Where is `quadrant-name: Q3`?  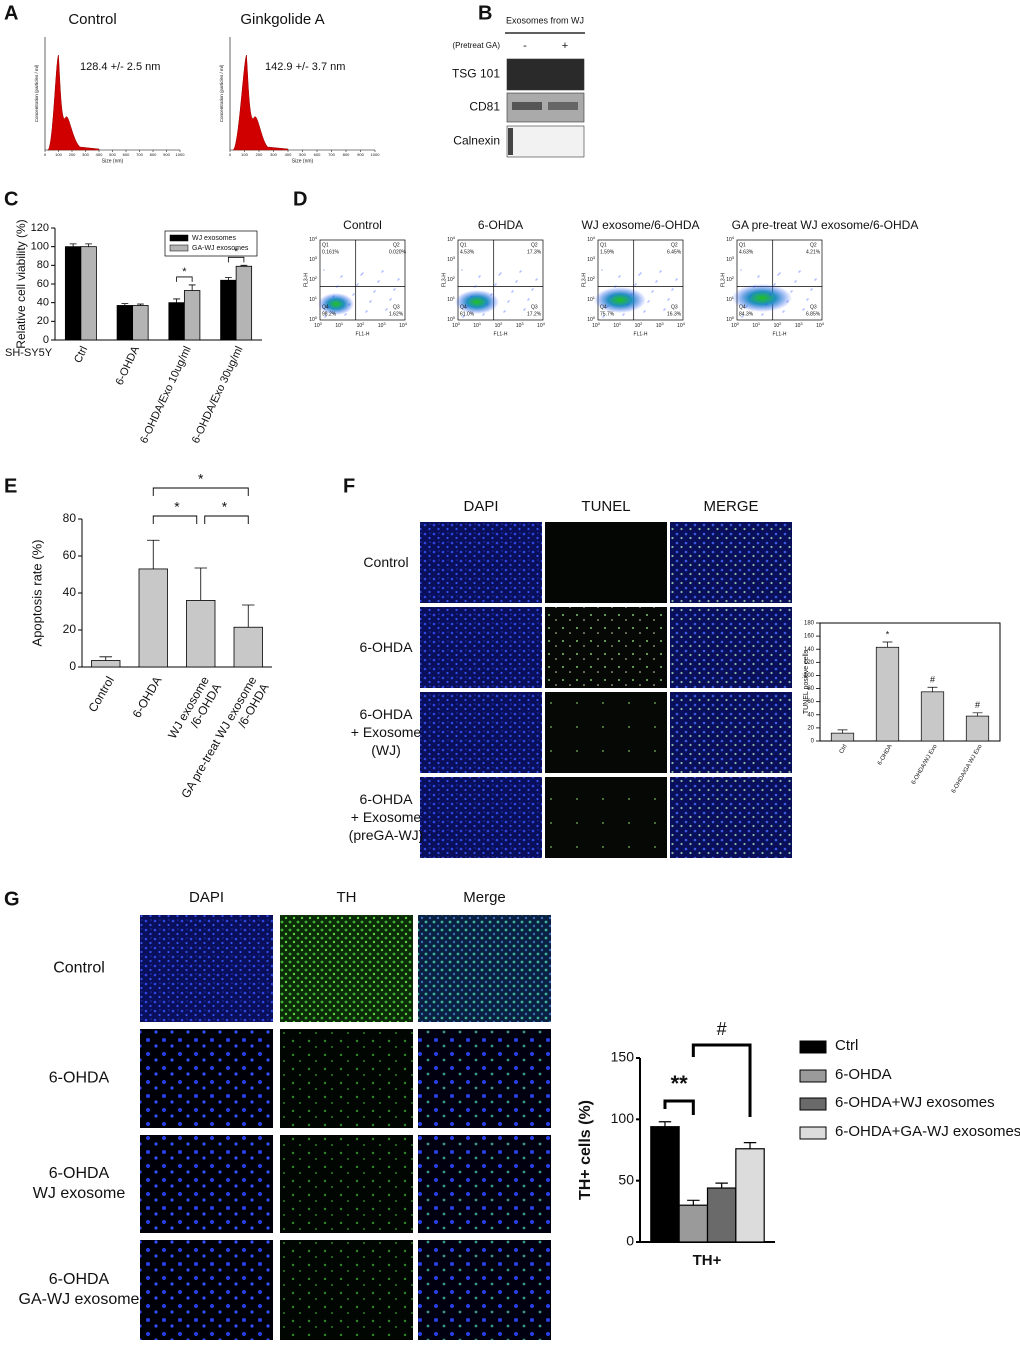 quadrant-name: Q3 is located at coordinates (674, 307).